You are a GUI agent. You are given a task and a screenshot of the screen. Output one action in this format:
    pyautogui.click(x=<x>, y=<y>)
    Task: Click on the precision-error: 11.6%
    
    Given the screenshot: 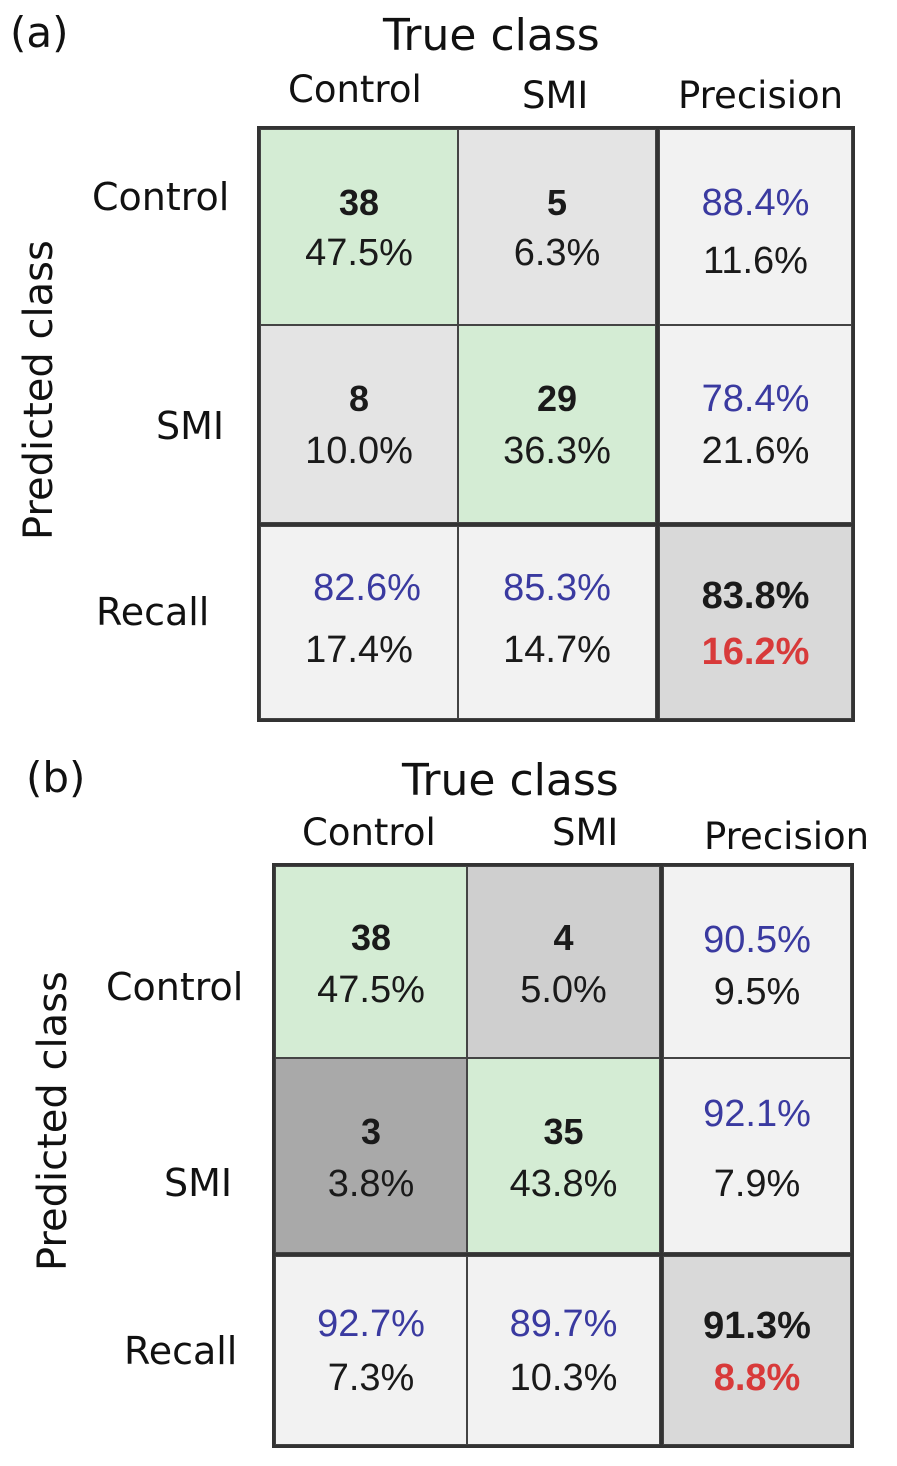 What is the action you would take?
    pyautogui.click(x=755, y=261)
    